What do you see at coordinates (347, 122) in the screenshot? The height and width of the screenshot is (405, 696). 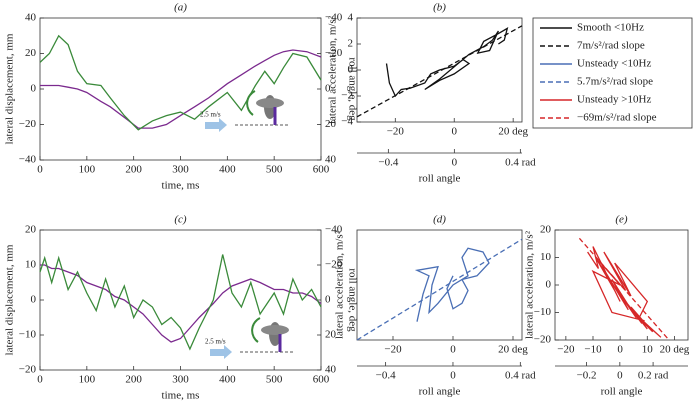 I see `y-tick-label: −4` at bounding box center [347, 122].